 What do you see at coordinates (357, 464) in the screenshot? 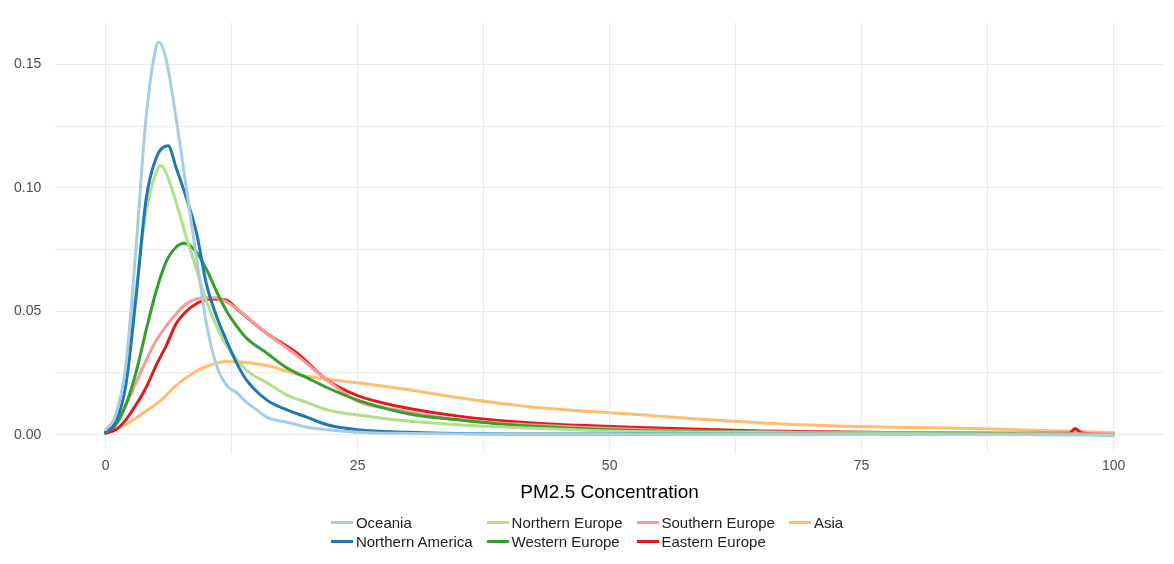
I see `x-tick-label: 25` at bounding box center [357, 464].